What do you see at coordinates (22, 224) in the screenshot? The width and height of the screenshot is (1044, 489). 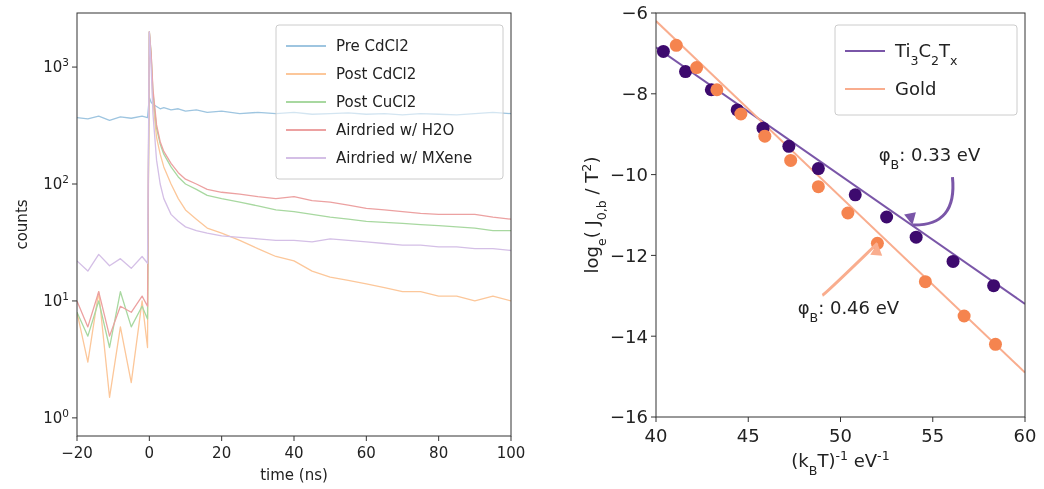 I see `y-axis-title: counts` at bounding box center [22, 224].